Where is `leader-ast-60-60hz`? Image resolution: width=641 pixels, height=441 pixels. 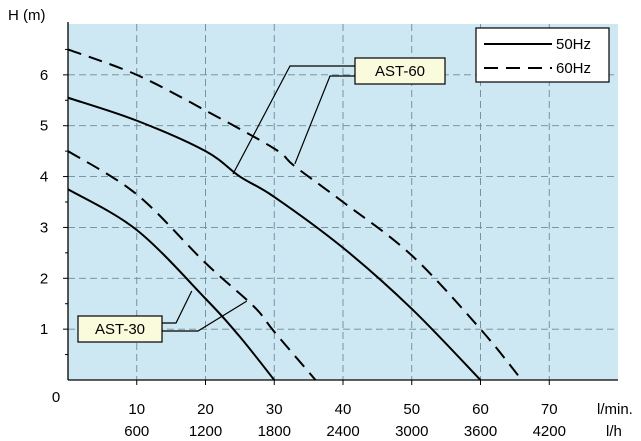 leader-ast-60-60hz is located at coordinates (324, 120).